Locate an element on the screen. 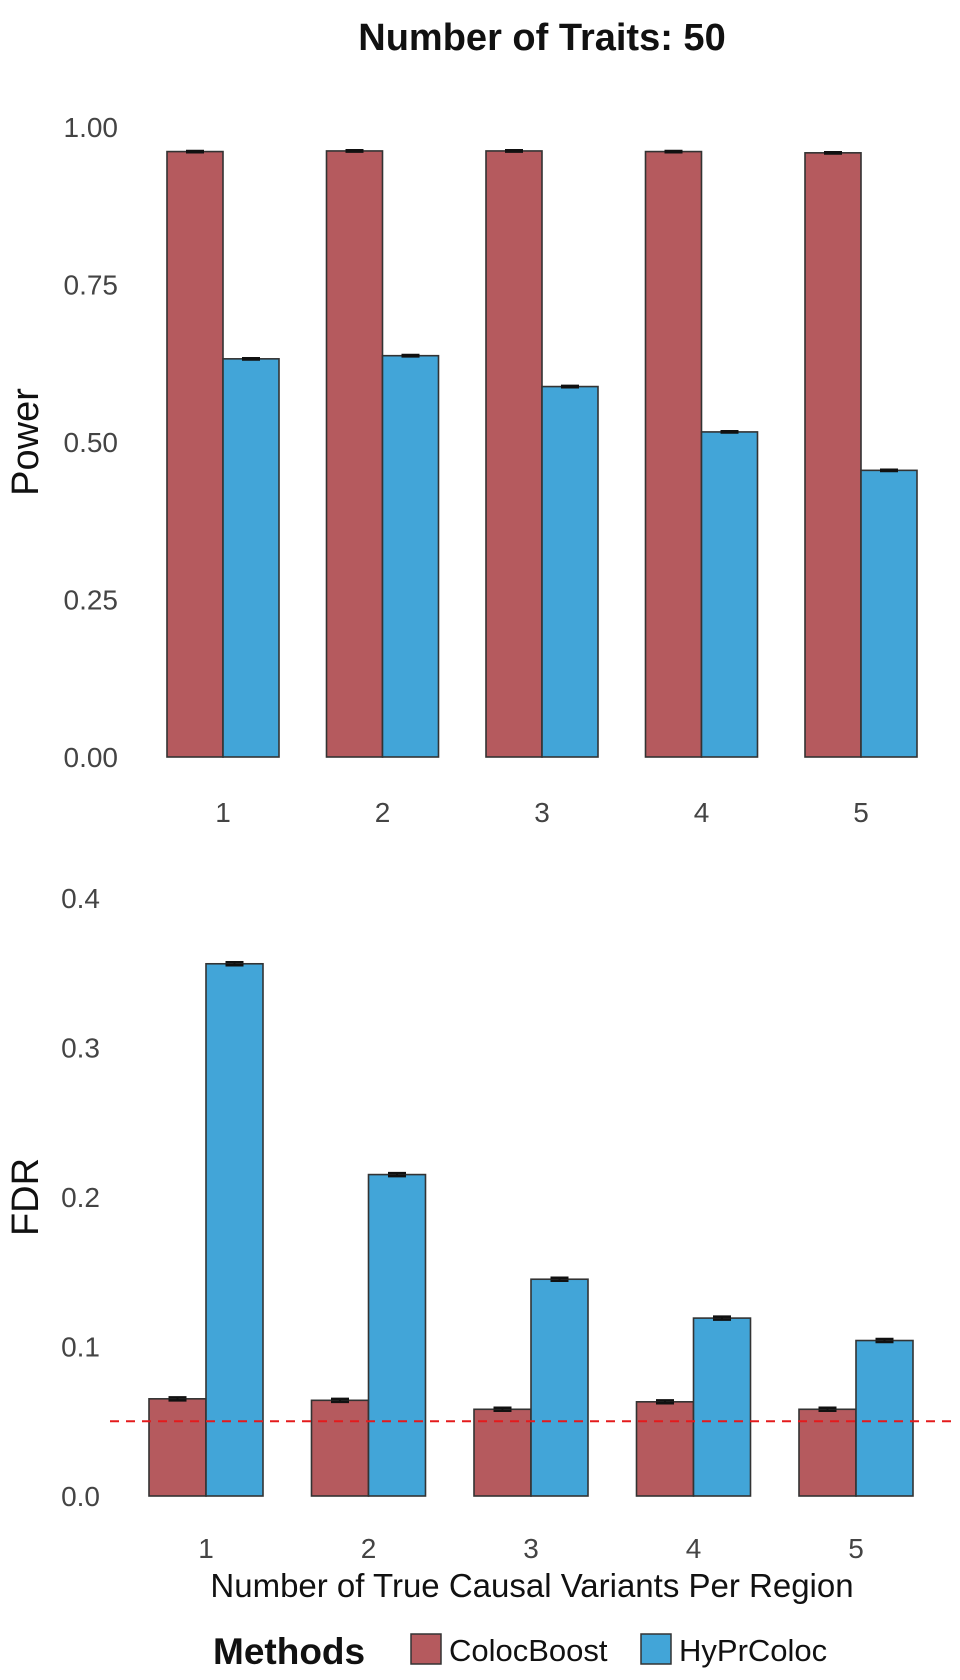  fdr-y-tick-label: 0.4 is located at coordinates (80, 898).